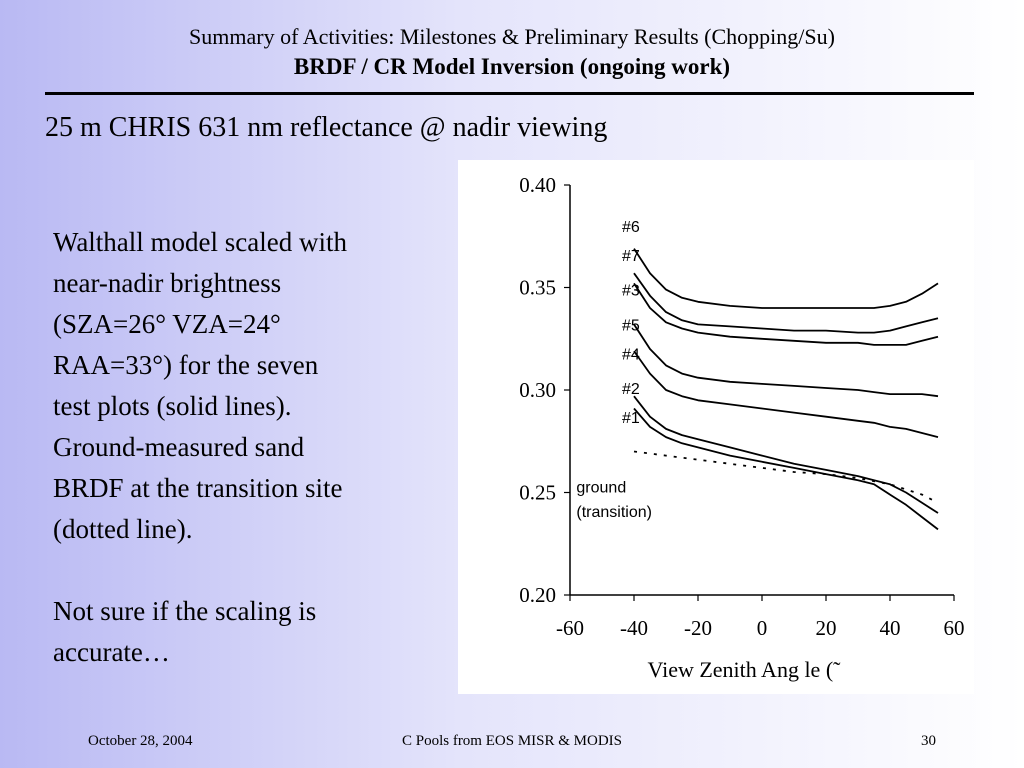 This screenshot has width=1024, height=768. I want to click on series-annotation: ground, so click(601, 488).